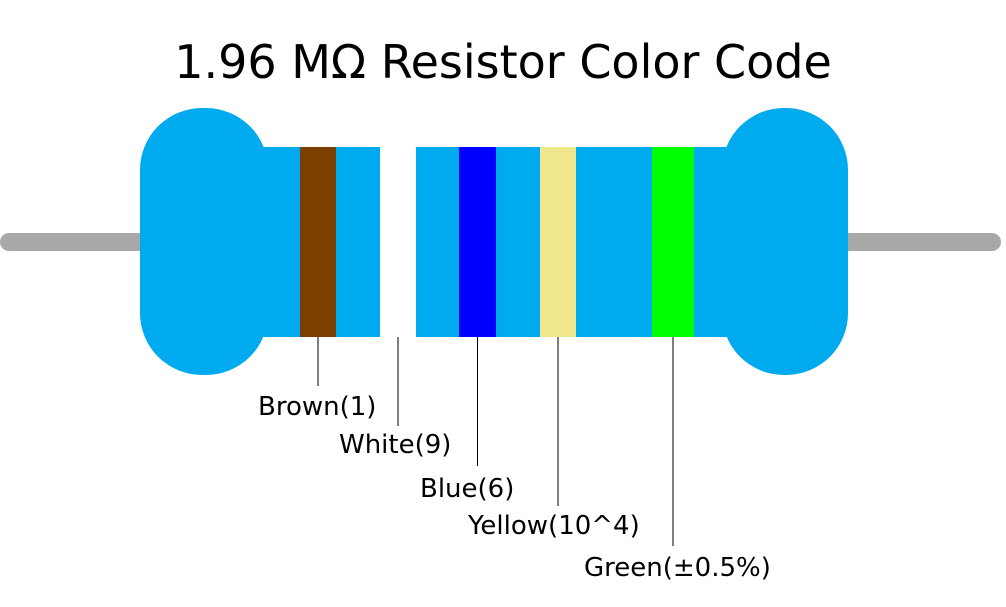 This screenshot has width=1006, height=607. What do you see at coordinates (785, 241) in the screenshot?
I see `cap-right` at bounding box center [785, 241].